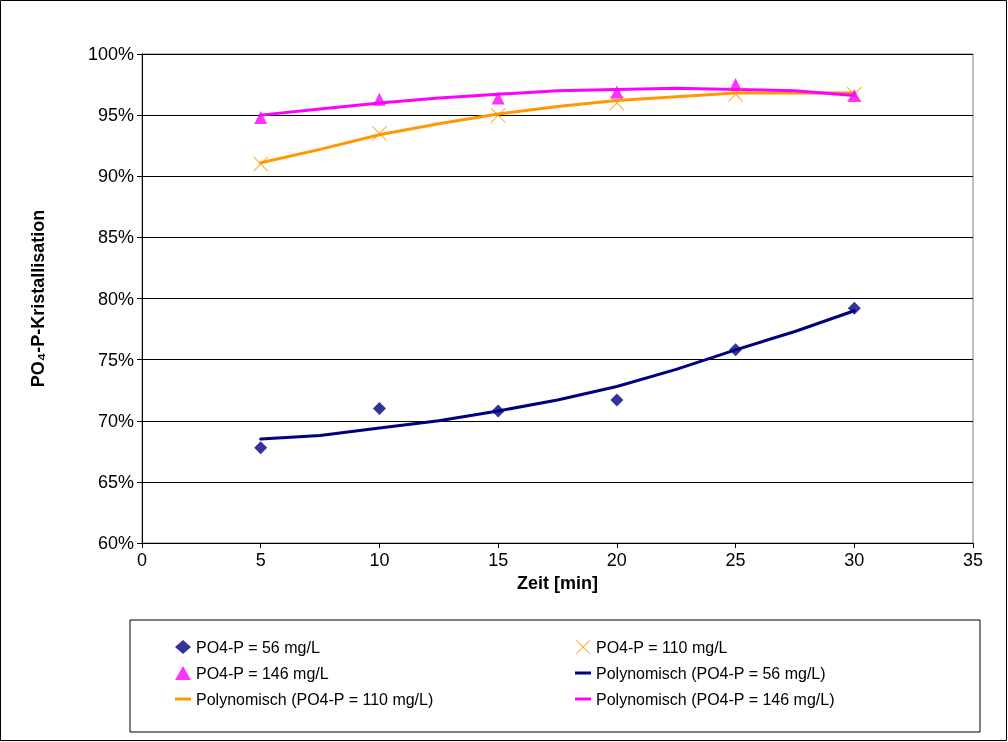 Image resolution: width=1008 pixels, height=742 pixels. Describe the element at coordinates (115, 359) in the screenshot. I see `y-tick-label: 75%` at that location.